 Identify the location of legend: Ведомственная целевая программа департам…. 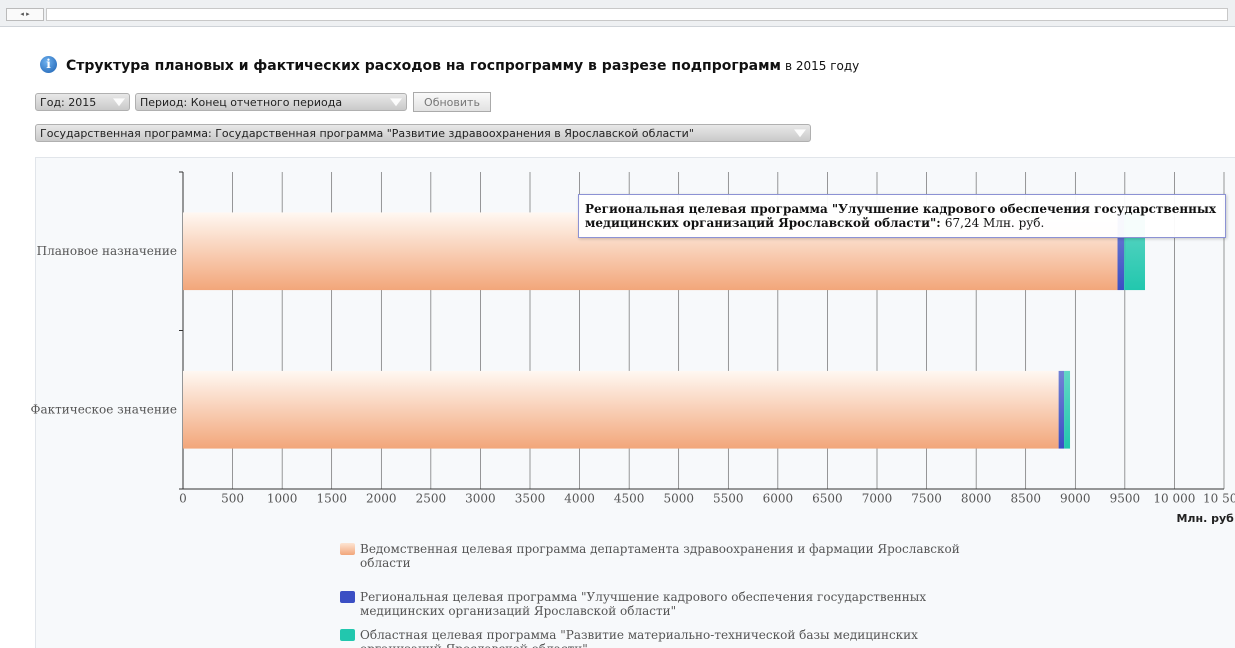
(650, 595).